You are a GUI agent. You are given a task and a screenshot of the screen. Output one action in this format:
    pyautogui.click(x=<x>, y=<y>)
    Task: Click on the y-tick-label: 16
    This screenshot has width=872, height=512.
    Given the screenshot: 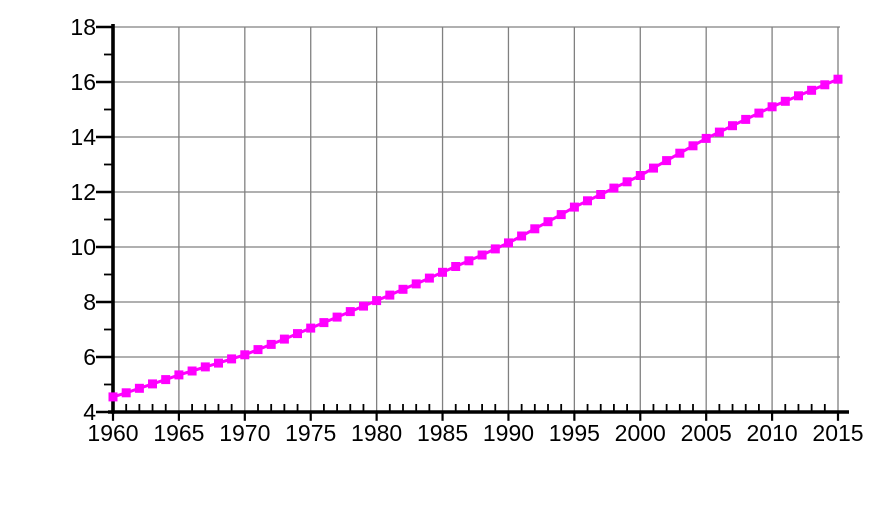 What is the action you would take?
    pyautogui.click(x=83, y=82)
    